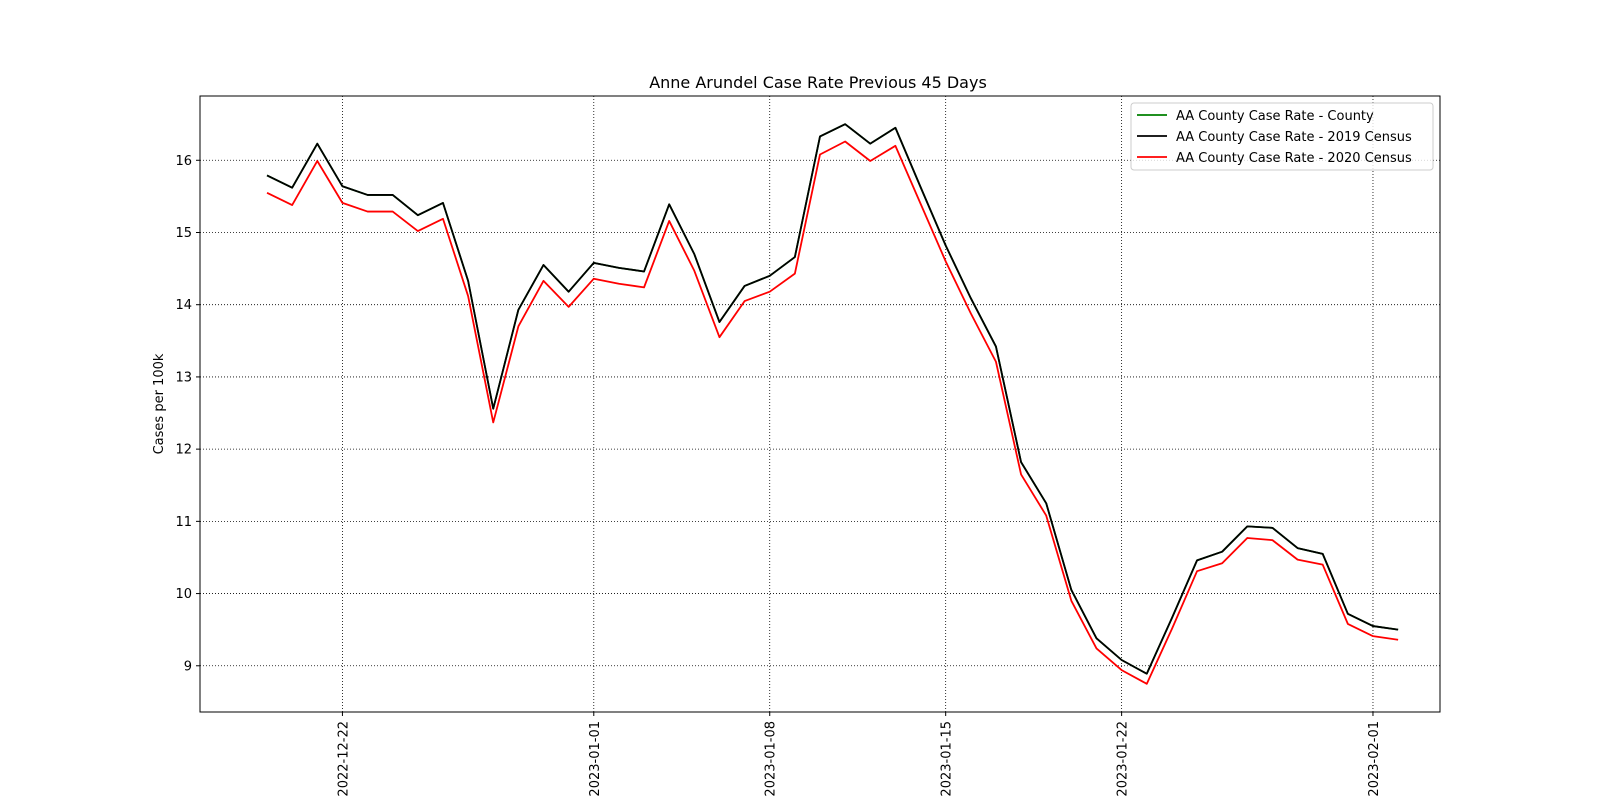 This screenshot has width=1600, height=800. I want to click on x-tick-label: 2022-12-22, so click(343, 759).